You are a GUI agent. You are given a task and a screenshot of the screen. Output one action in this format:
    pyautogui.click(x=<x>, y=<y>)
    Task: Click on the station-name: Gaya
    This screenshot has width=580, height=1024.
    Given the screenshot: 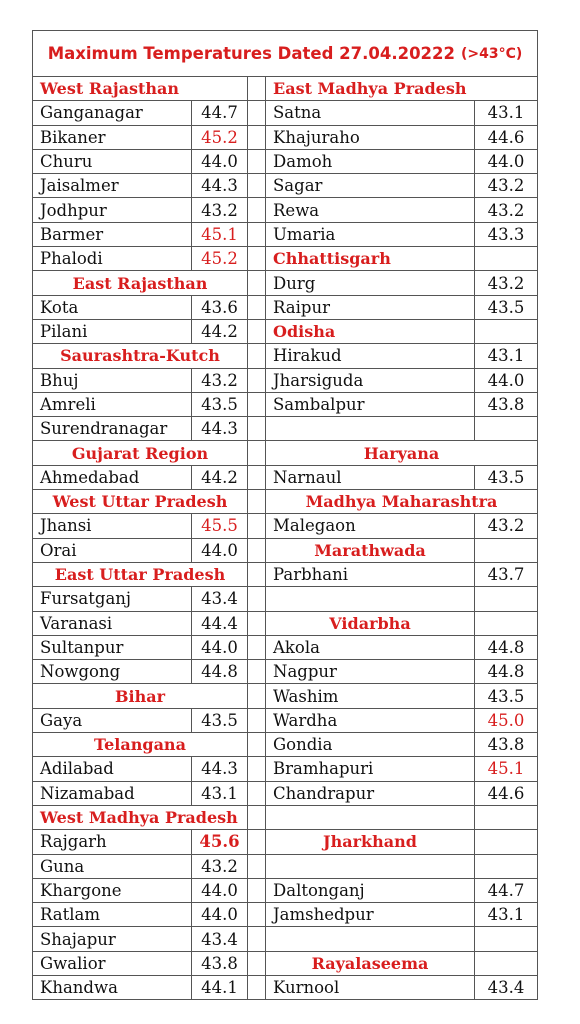 What is the action you would take?
    pyautogui.click(x=112, y=721)
    